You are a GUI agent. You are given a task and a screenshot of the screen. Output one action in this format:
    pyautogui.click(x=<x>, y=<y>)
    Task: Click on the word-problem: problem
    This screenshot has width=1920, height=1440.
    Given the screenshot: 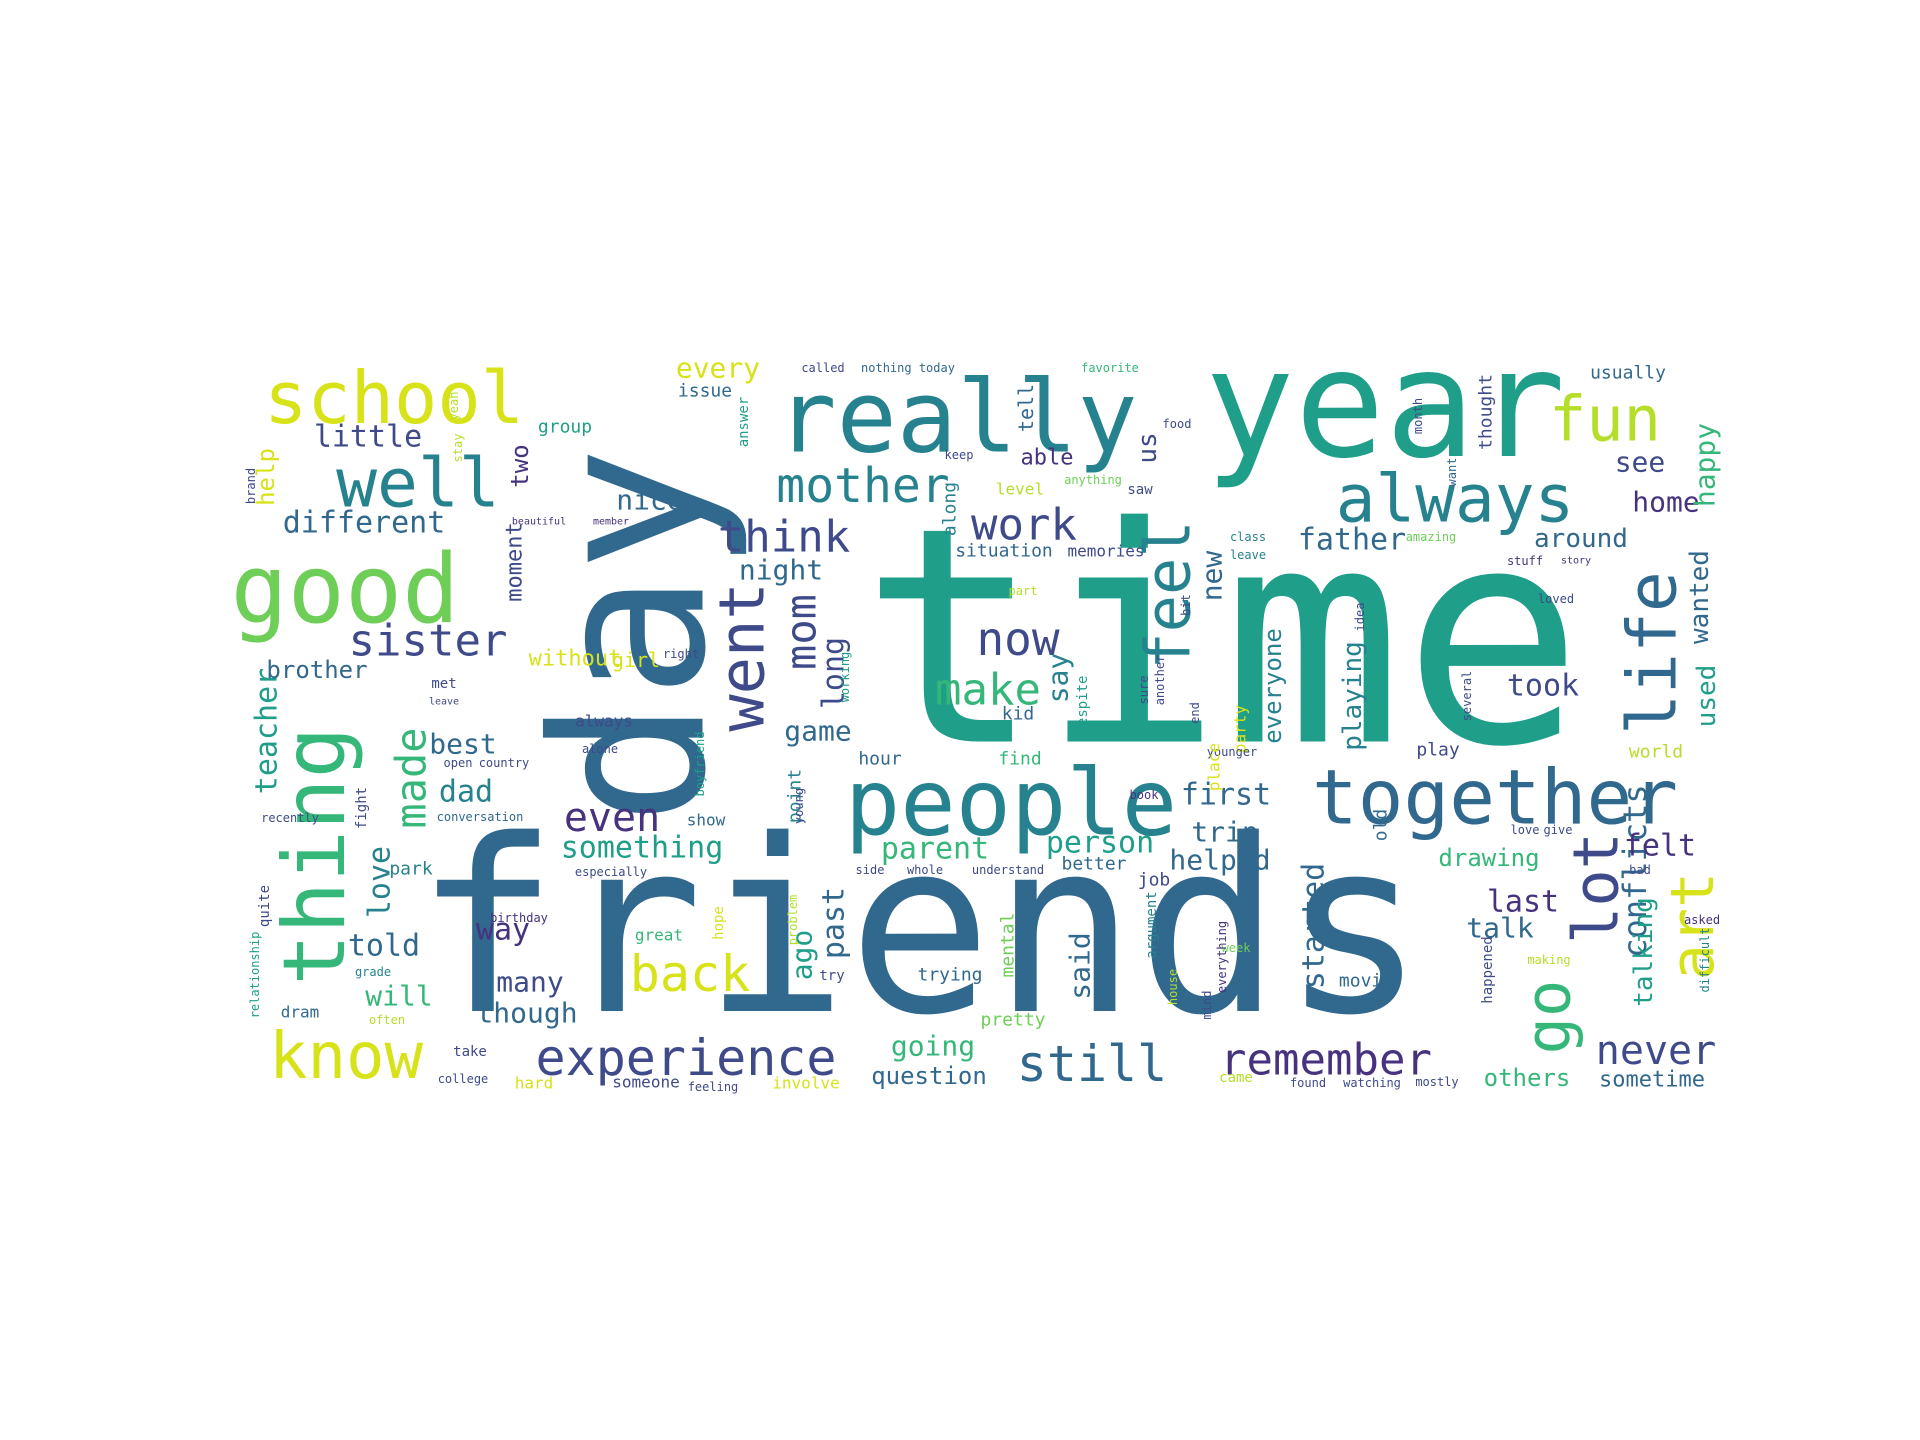 What is the action you would take?
    pyautogui.click(x=793, y=920)
    